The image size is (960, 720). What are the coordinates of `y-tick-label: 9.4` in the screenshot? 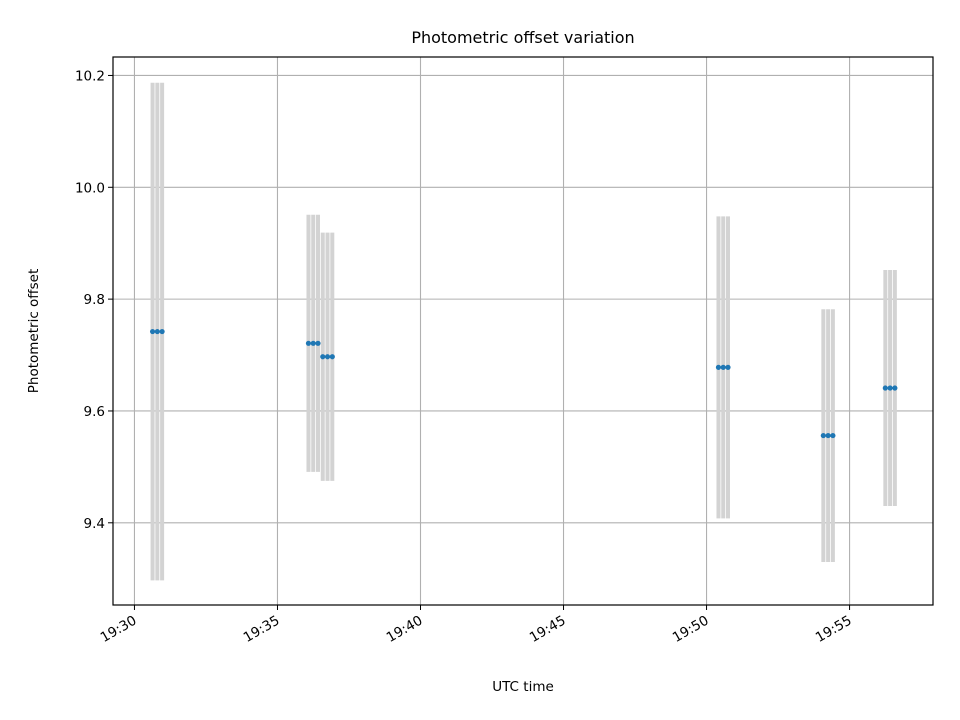 It's located at (94, 524).